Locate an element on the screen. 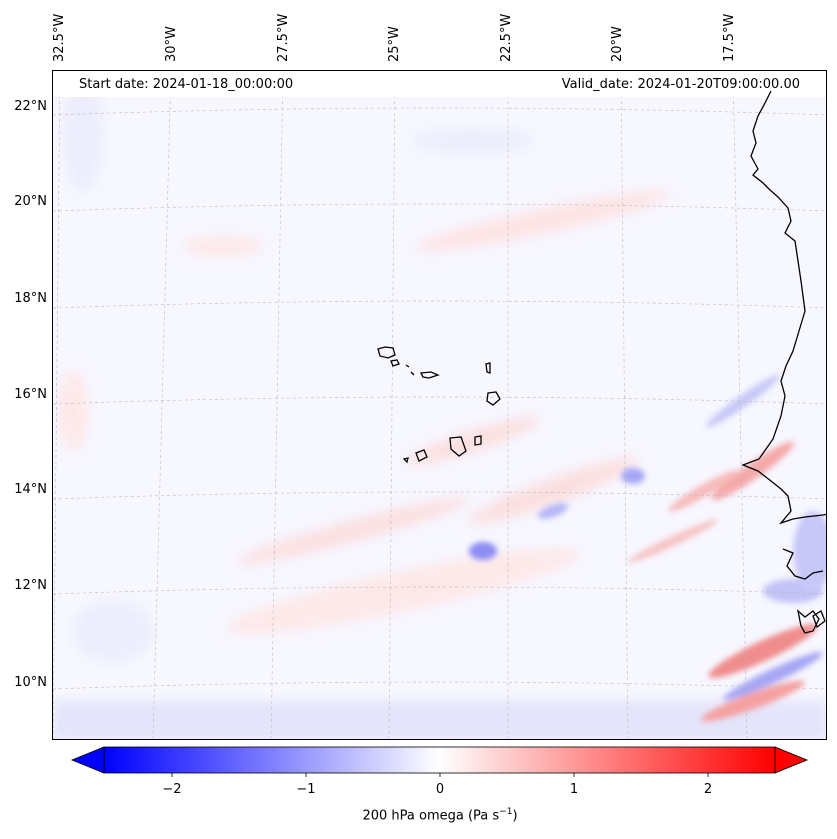  gridline-22n is located at coordinates (439, 111).